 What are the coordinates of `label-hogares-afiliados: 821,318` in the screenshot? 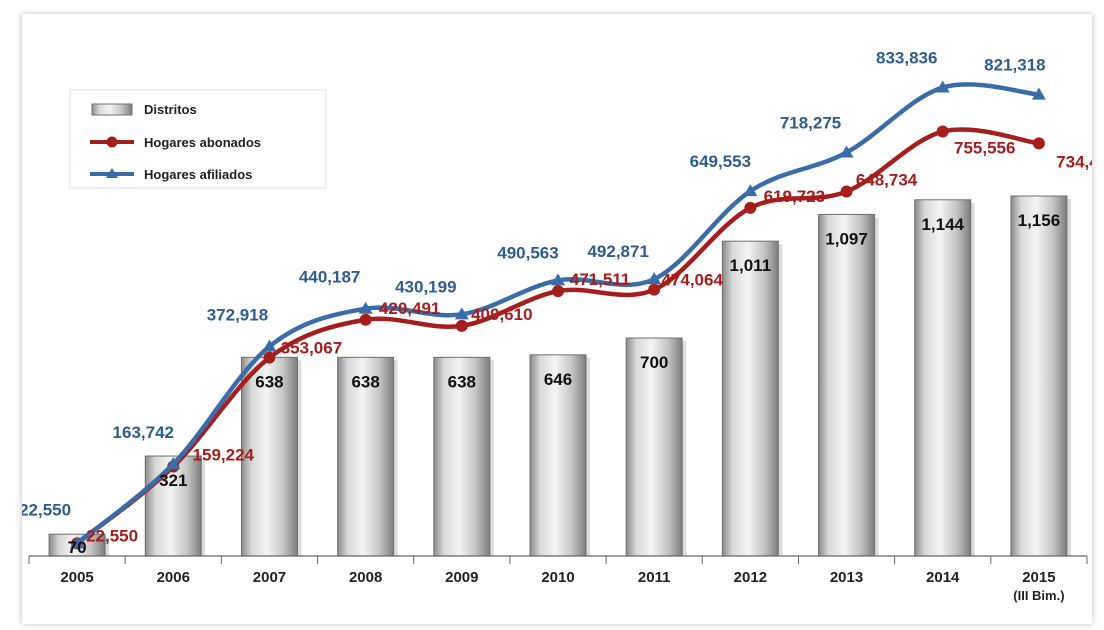 It's located at (1014, 65).